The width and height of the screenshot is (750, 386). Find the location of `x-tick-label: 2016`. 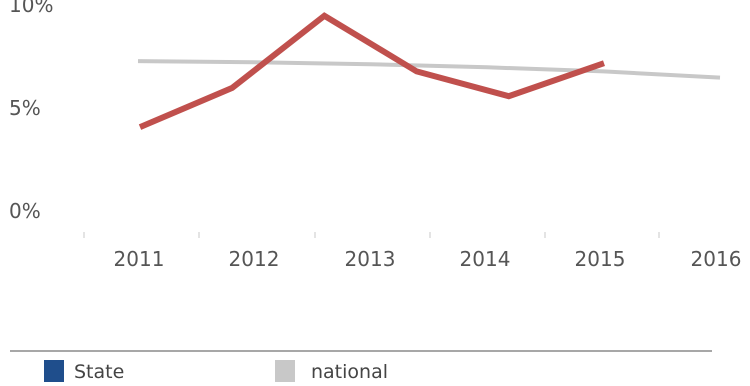

x-tick-label: 2016 is located at coordinates (716, 259).